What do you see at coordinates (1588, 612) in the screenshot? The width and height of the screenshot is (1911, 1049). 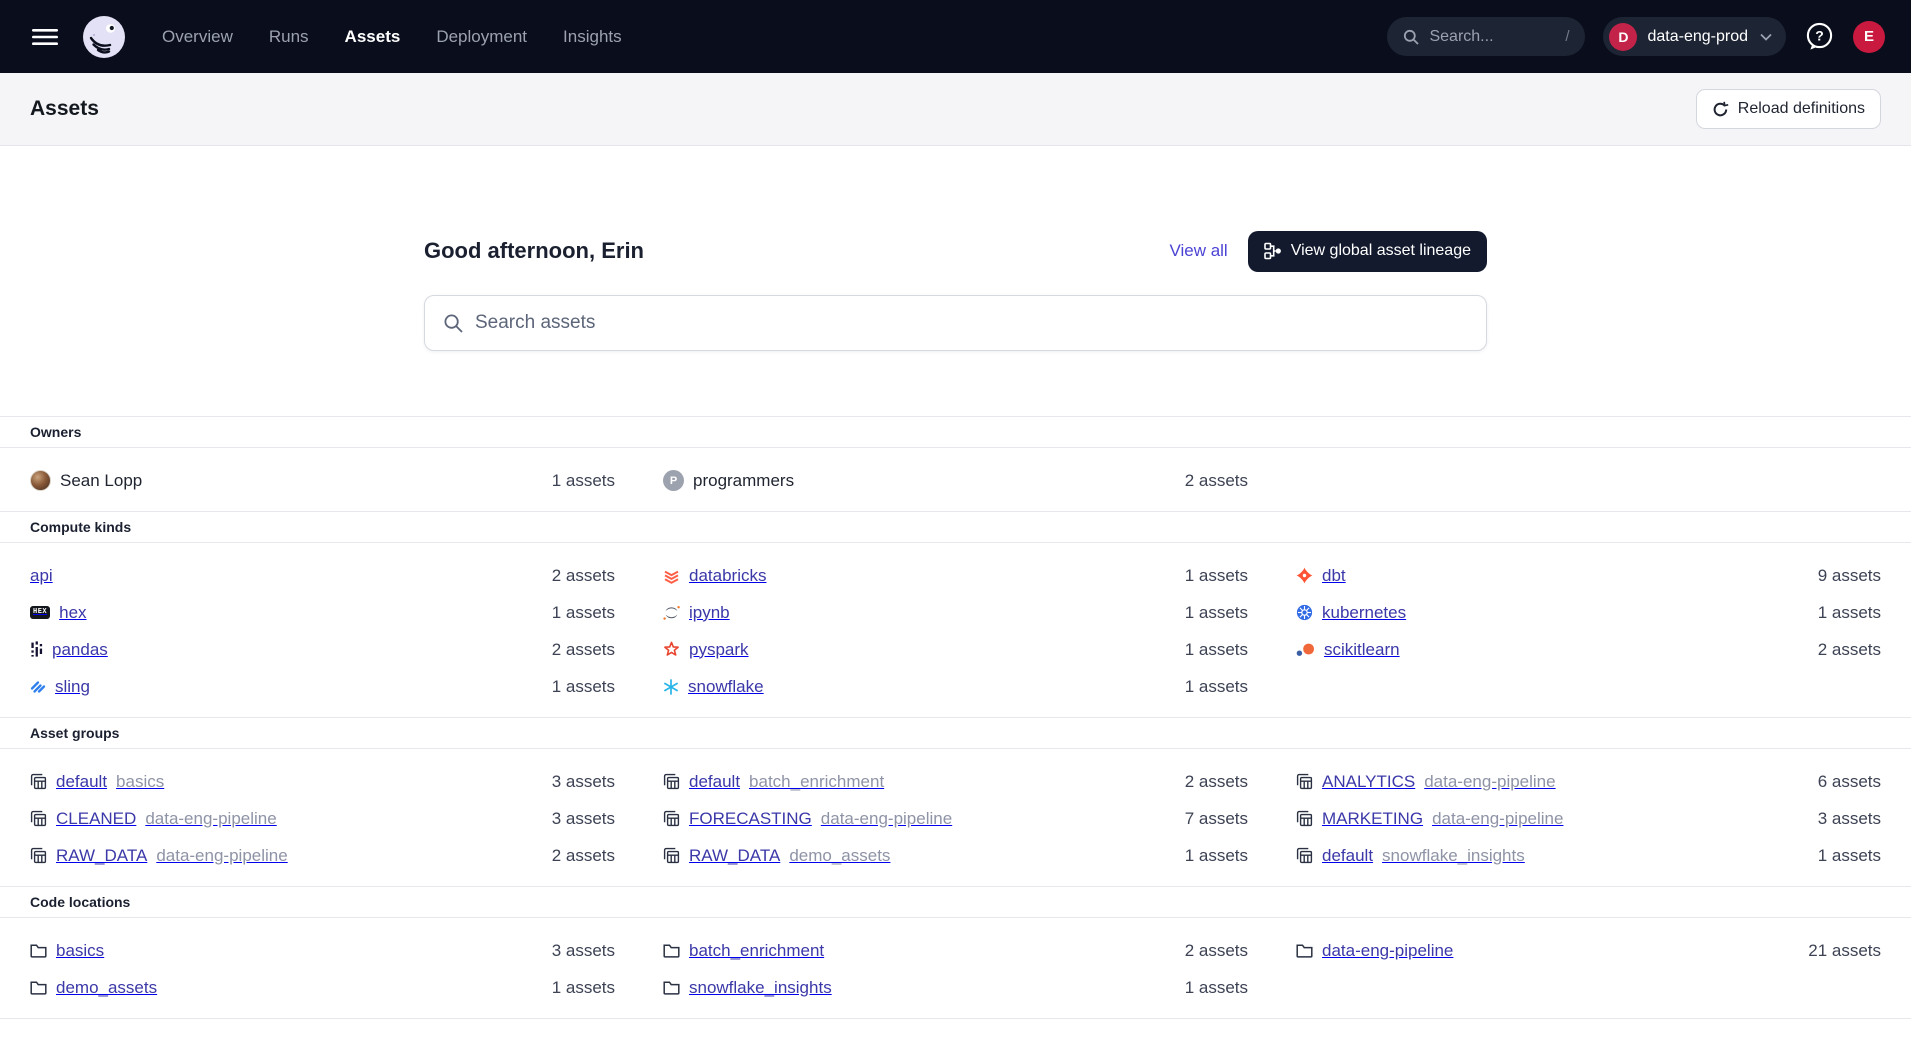 I see `list-item: kubernetes 1 assets` at bounding box center [1588, 612].